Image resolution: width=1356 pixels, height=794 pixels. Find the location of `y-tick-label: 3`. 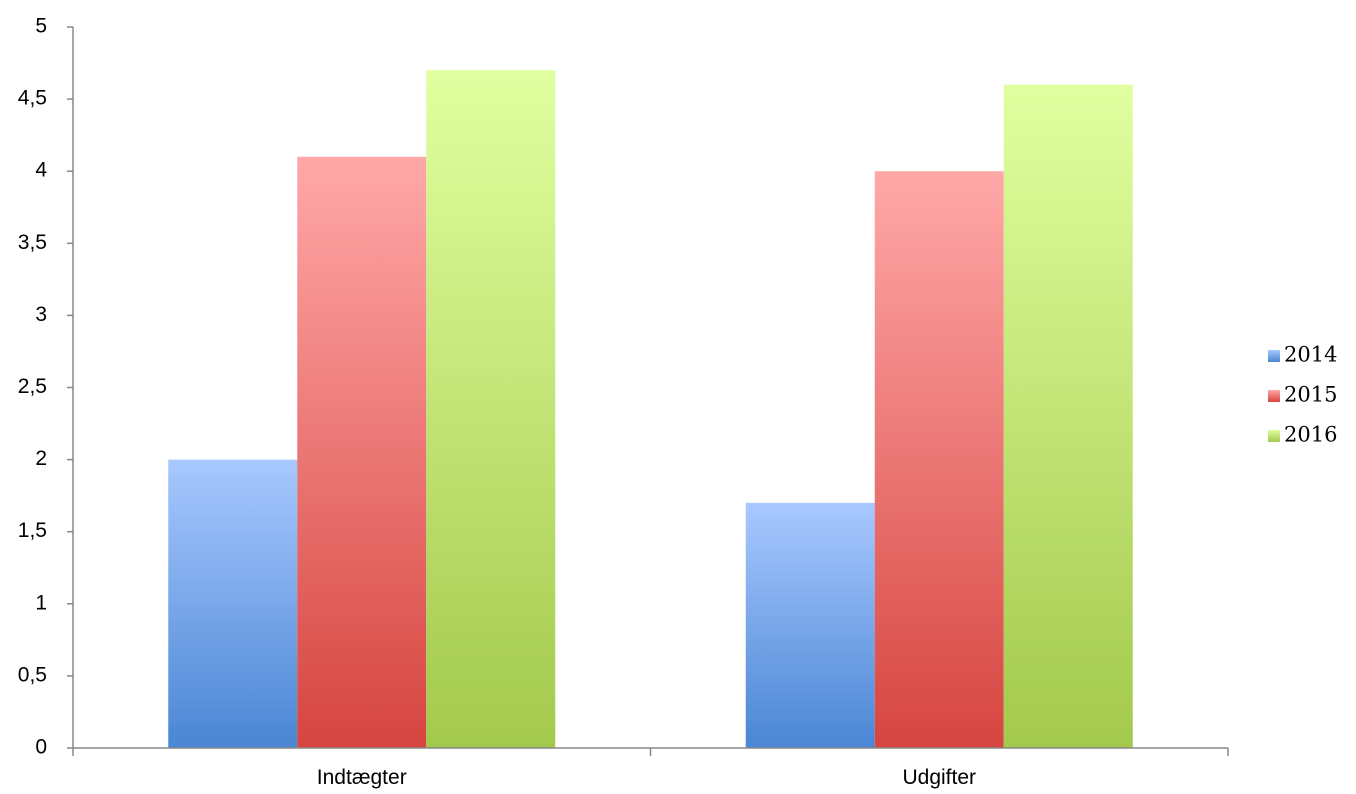

y-tick-label: 3 is located at coordinates (41, 314).